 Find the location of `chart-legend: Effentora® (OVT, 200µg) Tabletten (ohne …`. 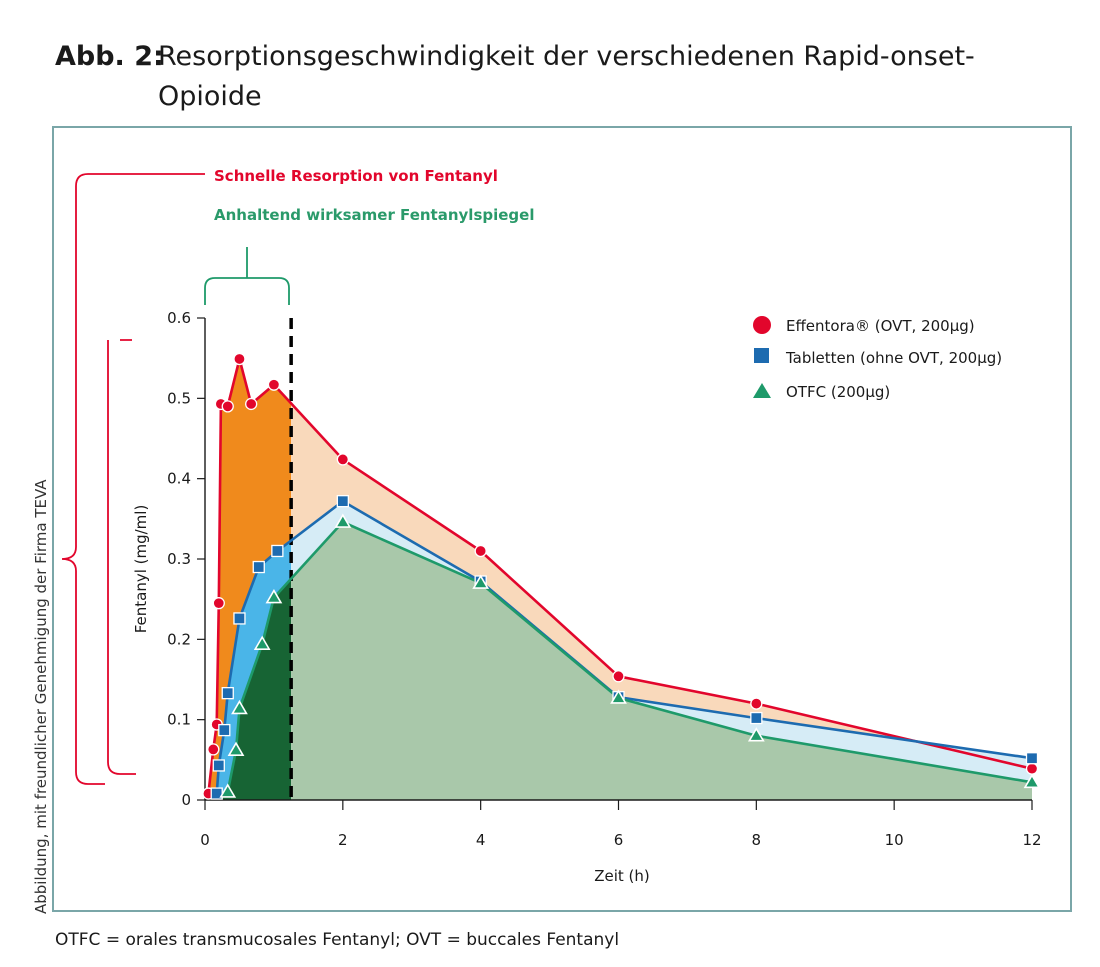

chart-legend: Effentora® (OVT, 200µg) Tabletten (ohne … is located at coordinates (877, 358).